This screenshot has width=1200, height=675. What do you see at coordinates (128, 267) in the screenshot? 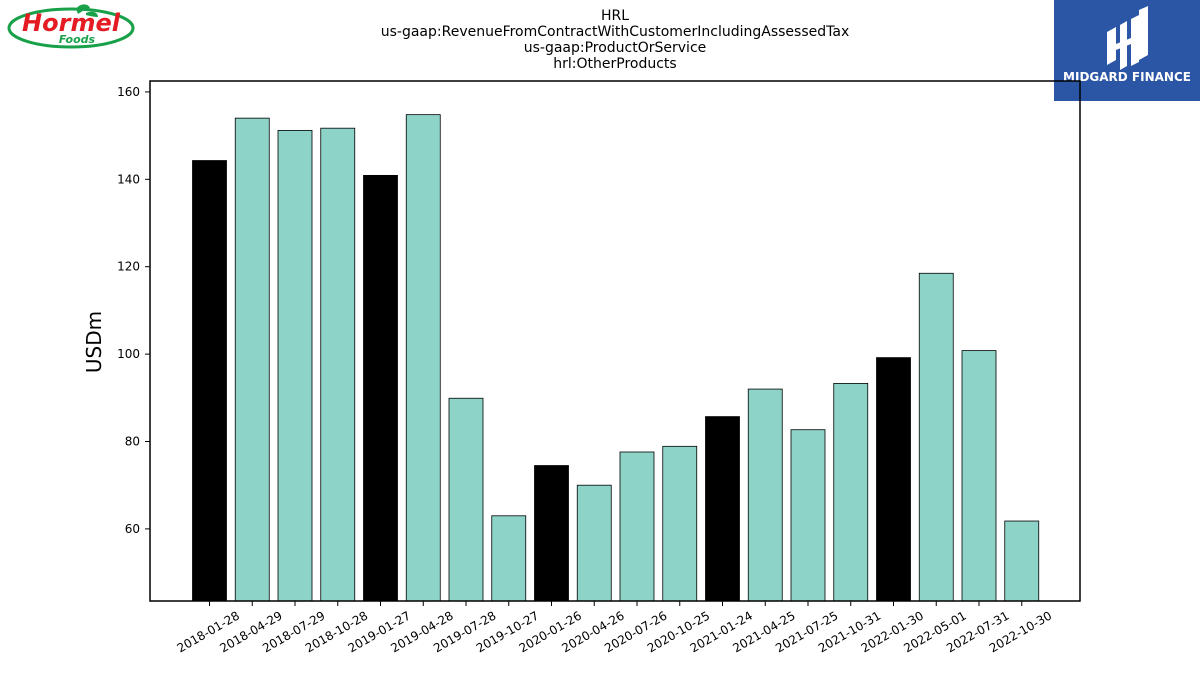
I see `y-tick-label: 120` at bounding box center [128, 267].